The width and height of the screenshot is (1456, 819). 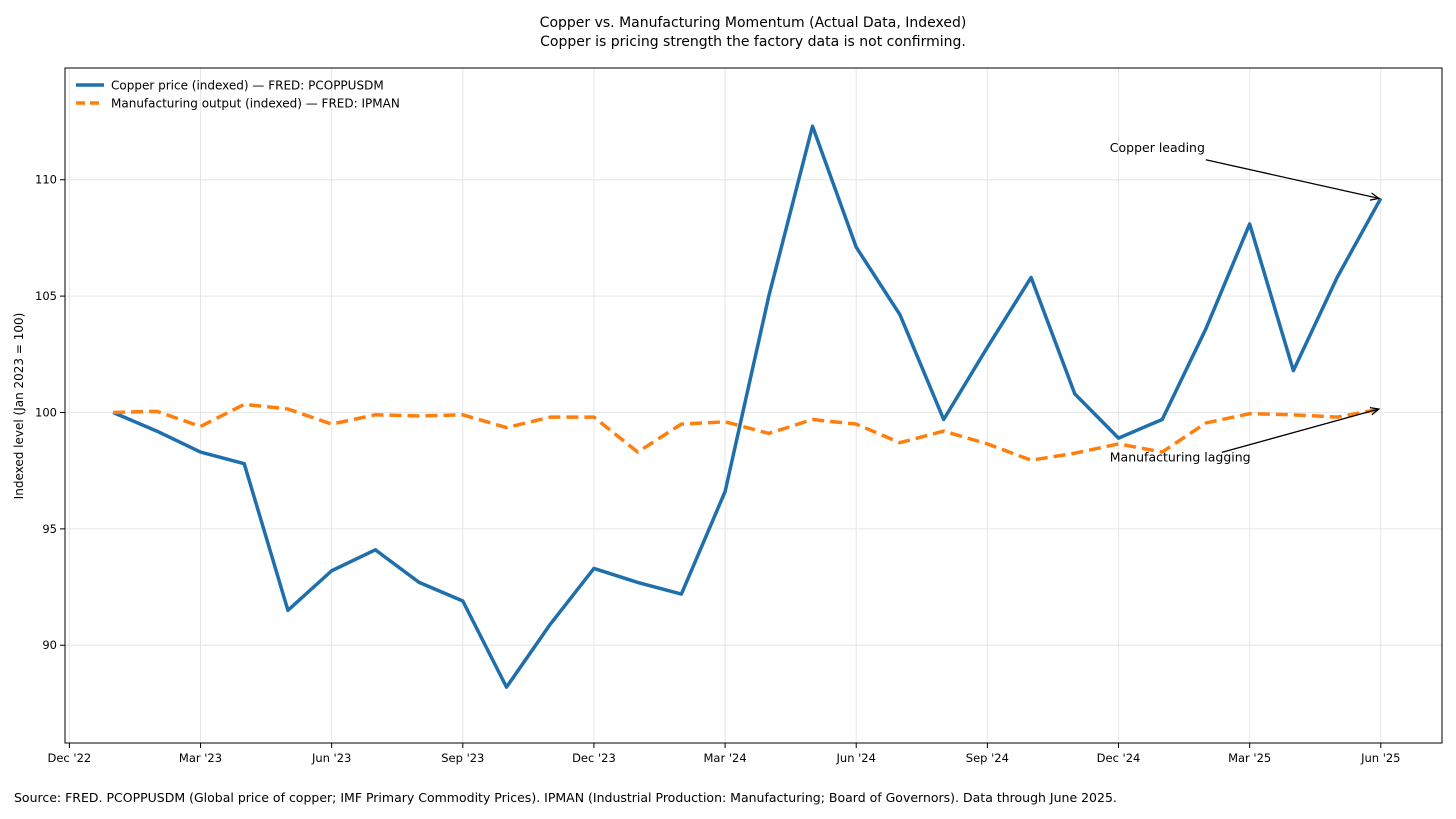 What do you see at coordinates (462, 758) in the screenshot?
I see `x-tick-label: Sep '23` at bounding box center [462, 758].